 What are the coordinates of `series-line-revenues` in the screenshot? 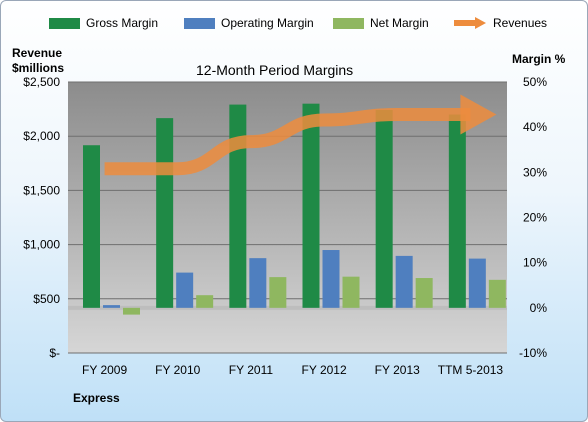 It's located at (287, 142).